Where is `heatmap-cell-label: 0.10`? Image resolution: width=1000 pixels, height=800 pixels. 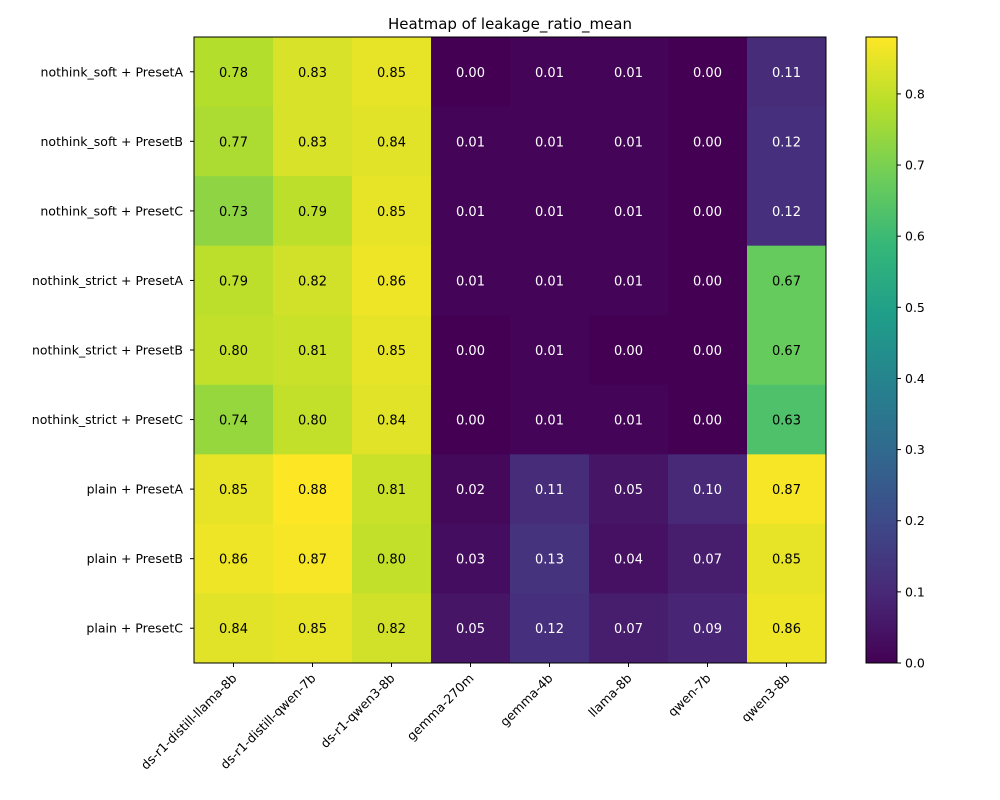 heatmap-cell-label: 0.10 is located at coordinates (707, 490).